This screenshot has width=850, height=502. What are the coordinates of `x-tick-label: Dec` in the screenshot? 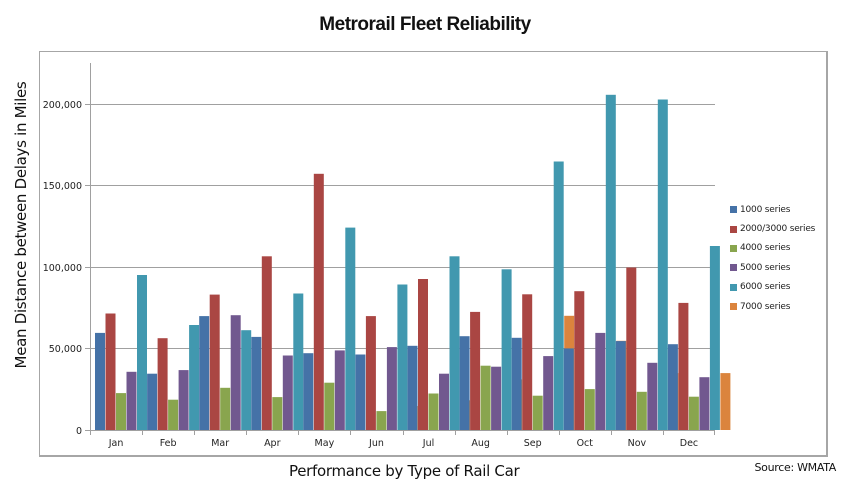 It's located at (689, 443).